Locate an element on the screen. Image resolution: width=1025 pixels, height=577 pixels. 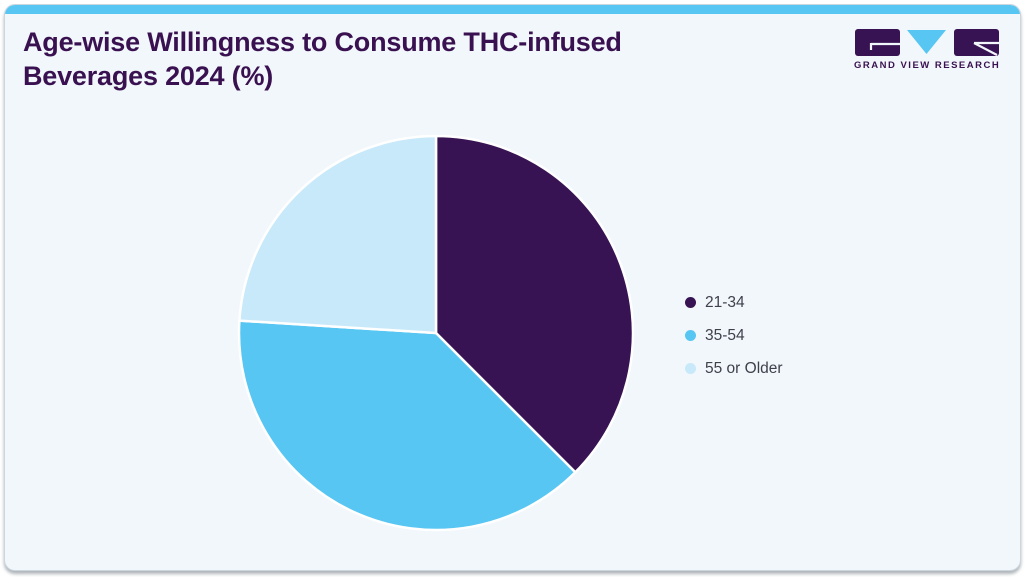
legend-label: 35-54 is located at coordinates (725, 335).